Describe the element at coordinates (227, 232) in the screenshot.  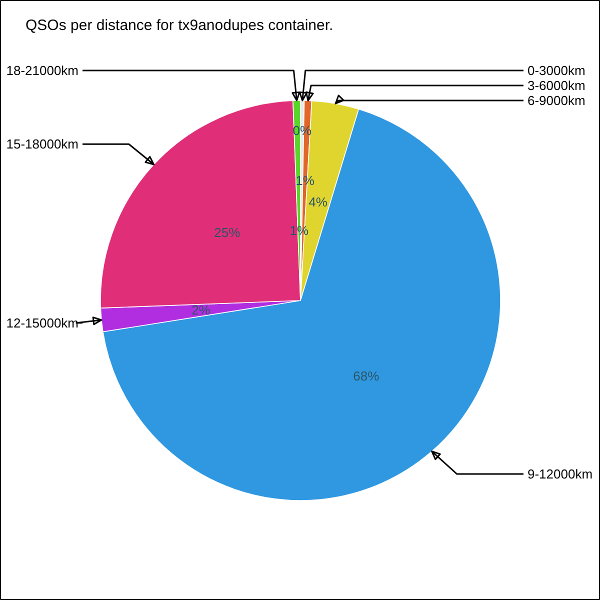
I see `data-label: 25%` at that location.